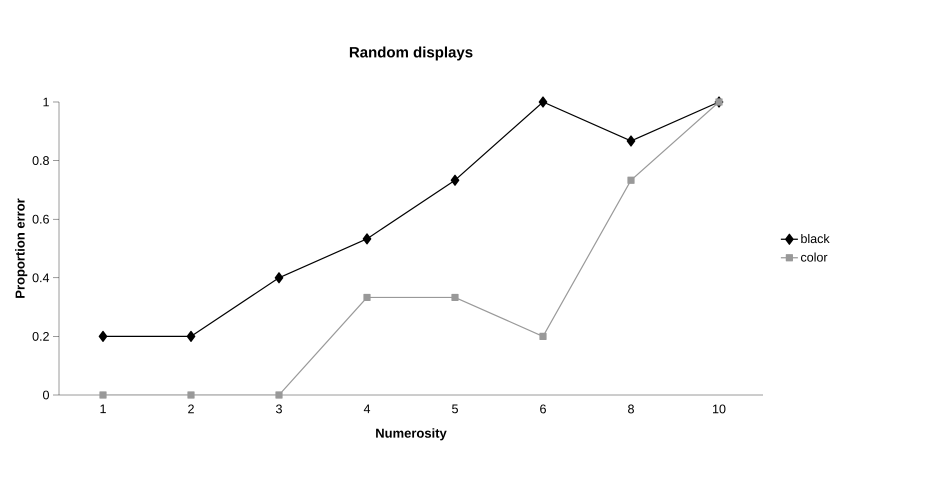  I want to click on y-tick-label: 0.8, so click(40, 161).